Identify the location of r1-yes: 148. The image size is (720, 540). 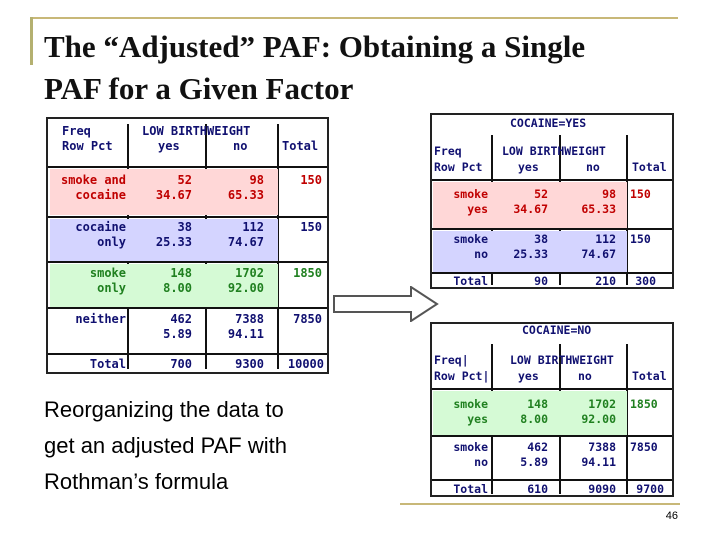
(537, 404).